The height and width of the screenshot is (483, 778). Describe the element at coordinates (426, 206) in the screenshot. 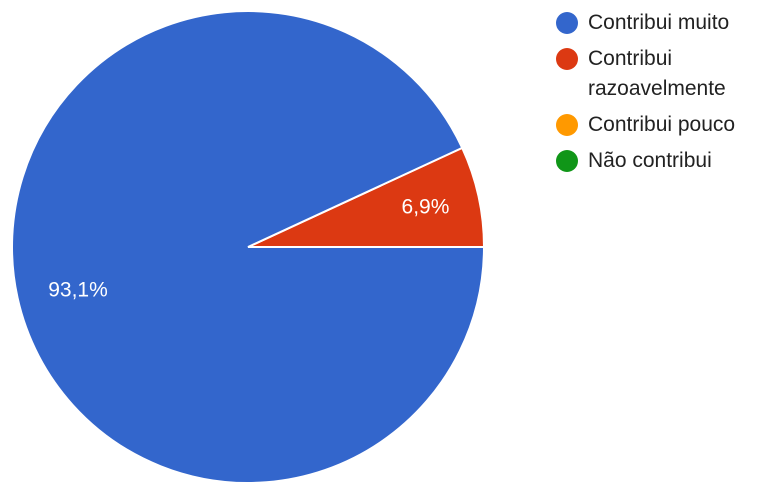

I see `slice-label: 6,9%` at that location.